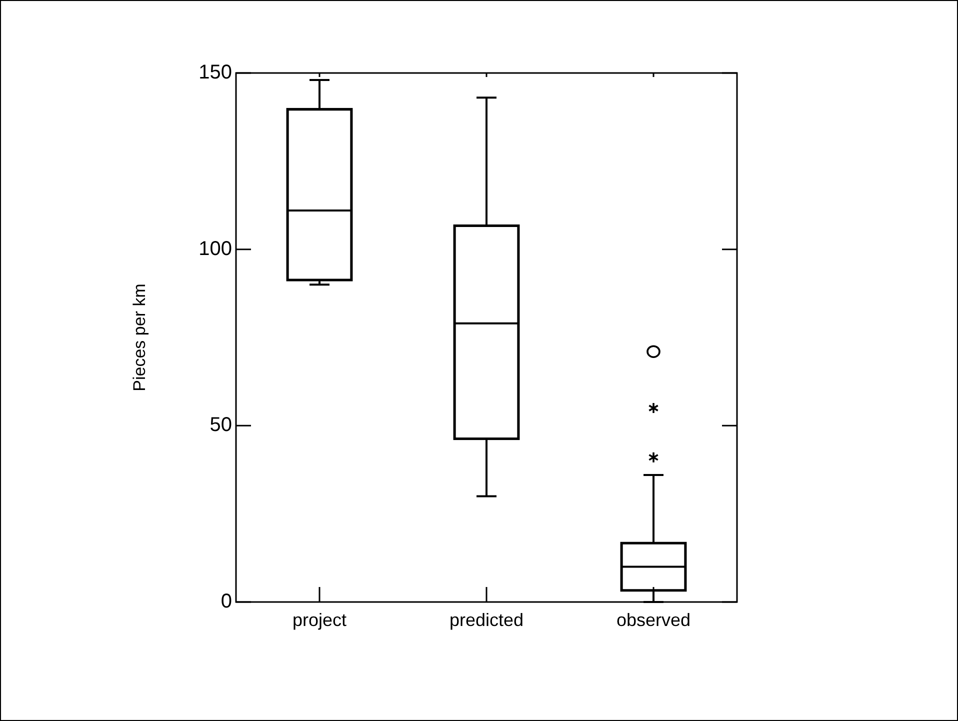 The width and height of the screenshot is (958, 721). Describe the element at coordinates (139, 338) in the screenshot. I see `y-axis-title: Pieces per km` at that location.